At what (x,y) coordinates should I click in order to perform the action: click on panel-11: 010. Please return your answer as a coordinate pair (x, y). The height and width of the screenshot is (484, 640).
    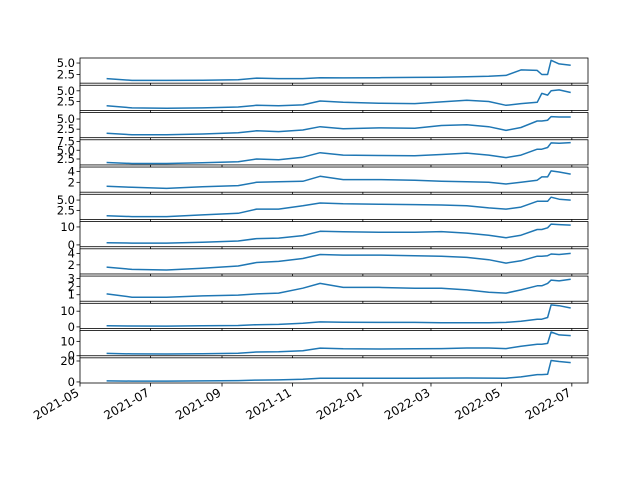
    Looking at the image, I should click on (324, 346).